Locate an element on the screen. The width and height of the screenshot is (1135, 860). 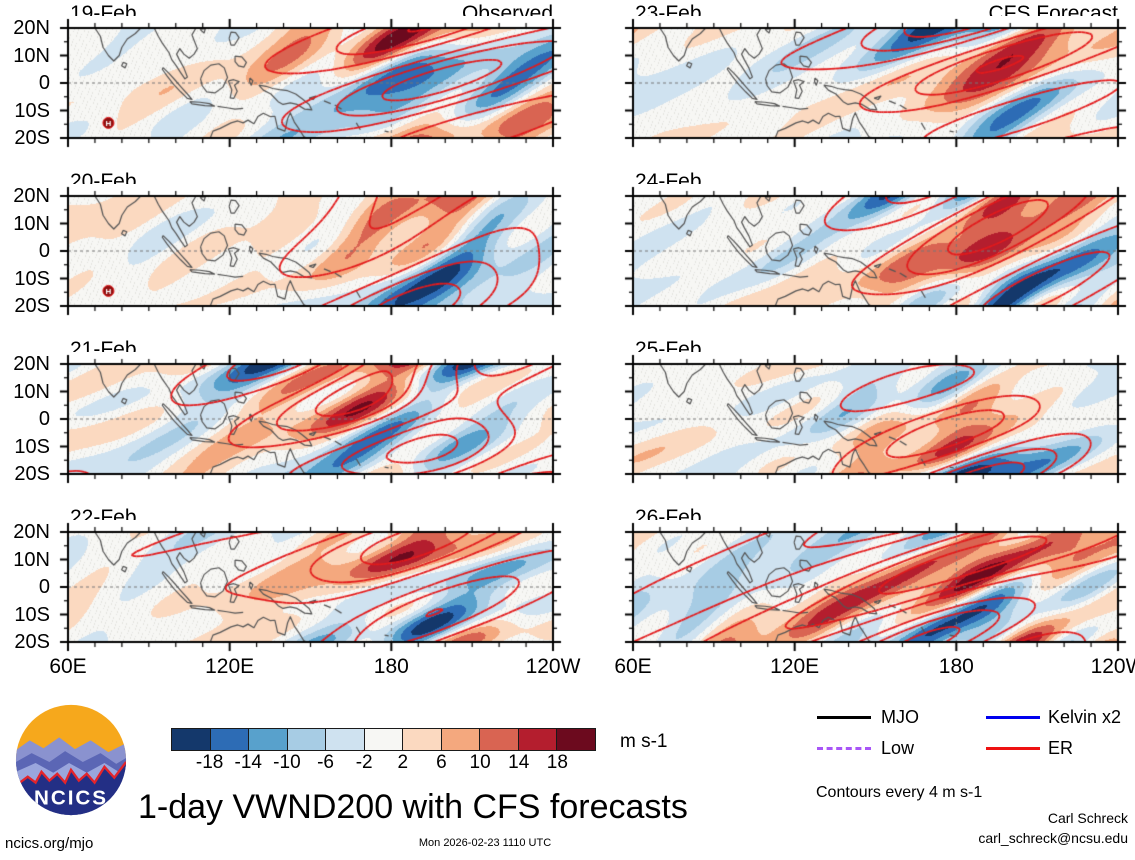
map-canvas-20-feb is located at coordinates (310, 251).